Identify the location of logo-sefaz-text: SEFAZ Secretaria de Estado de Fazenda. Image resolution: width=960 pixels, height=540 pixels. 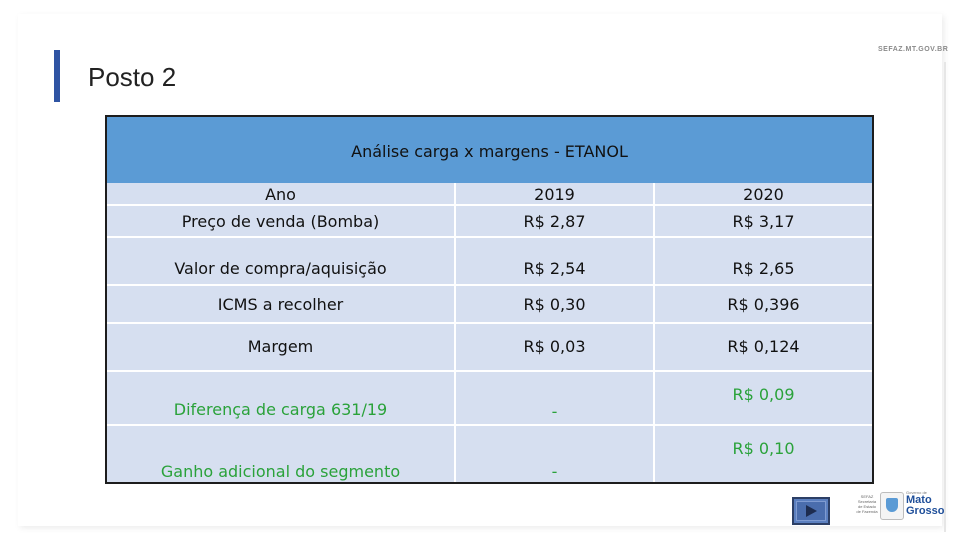
(867, 504).